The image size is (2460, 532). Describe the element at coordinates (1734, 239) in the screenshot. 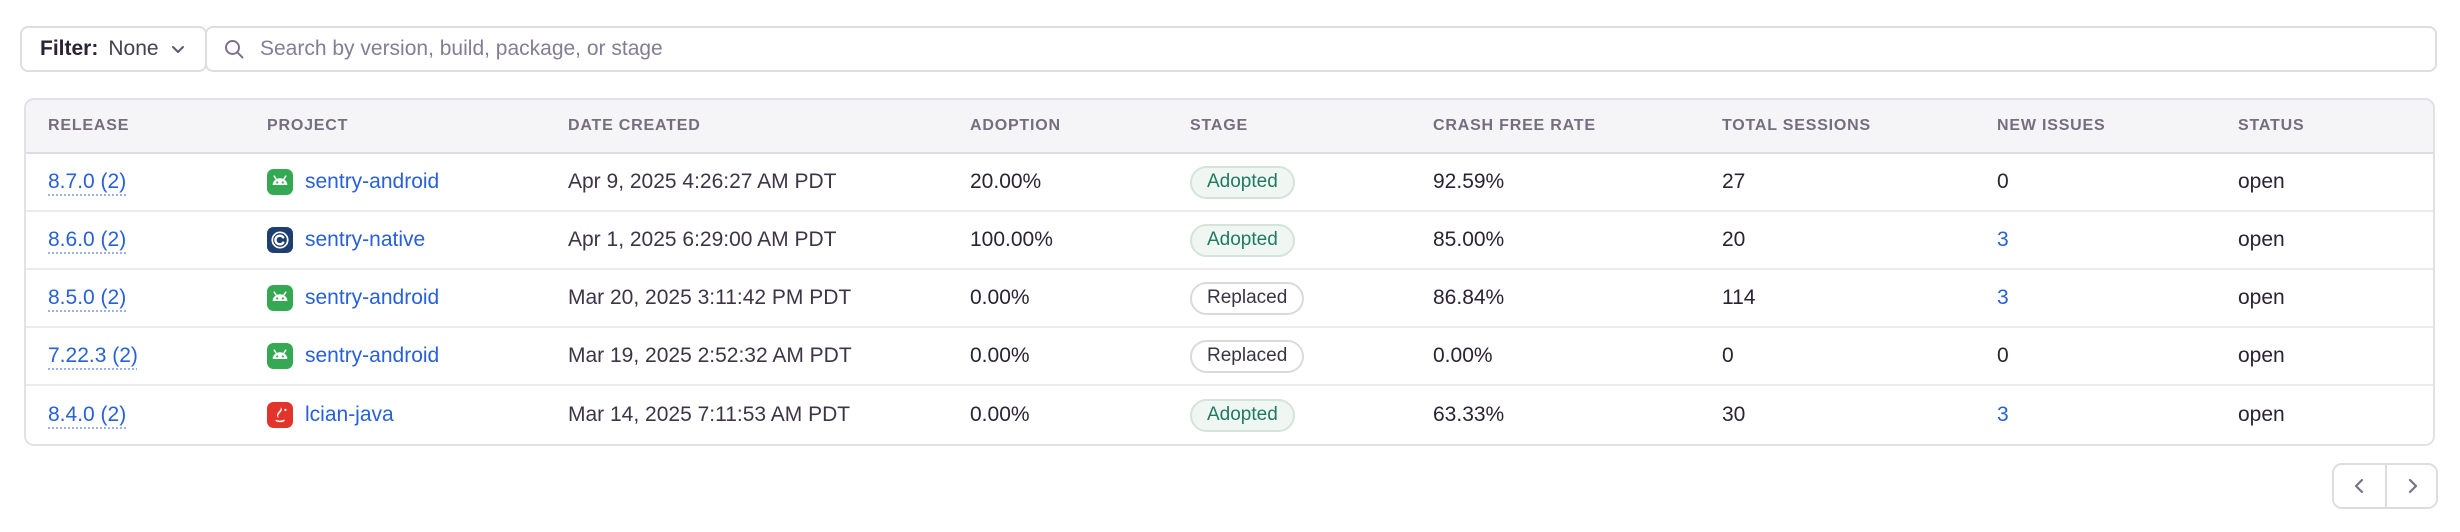

I see `total-sessions-cell: 20` at that location.